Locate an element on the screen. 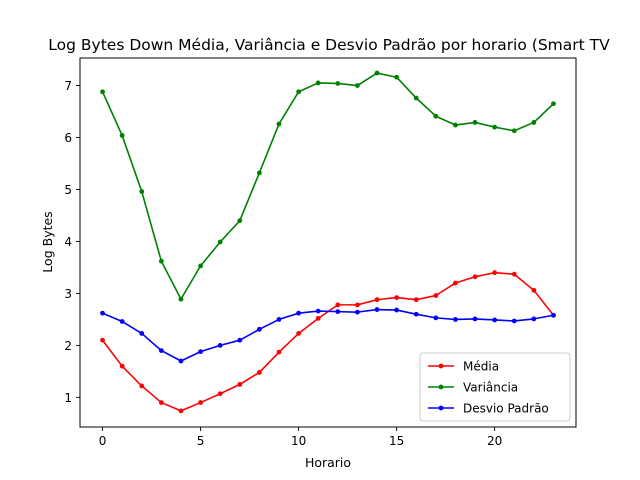 This screenshot has width=640, height=480. y-axis-label: Log Bytes is located at coordinates (47, 241).